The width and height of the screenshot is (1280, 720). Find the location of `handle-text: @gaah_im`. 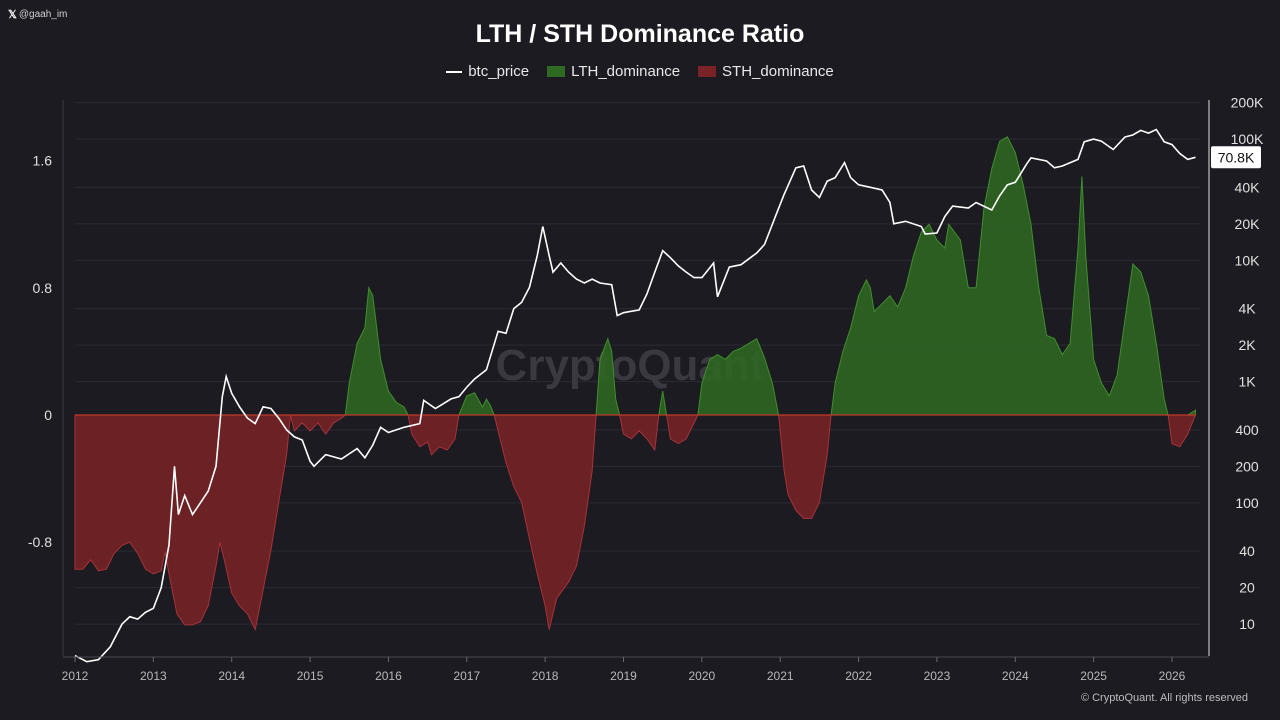

handle-text: @gaah_im is located at coordinates (43, 14).